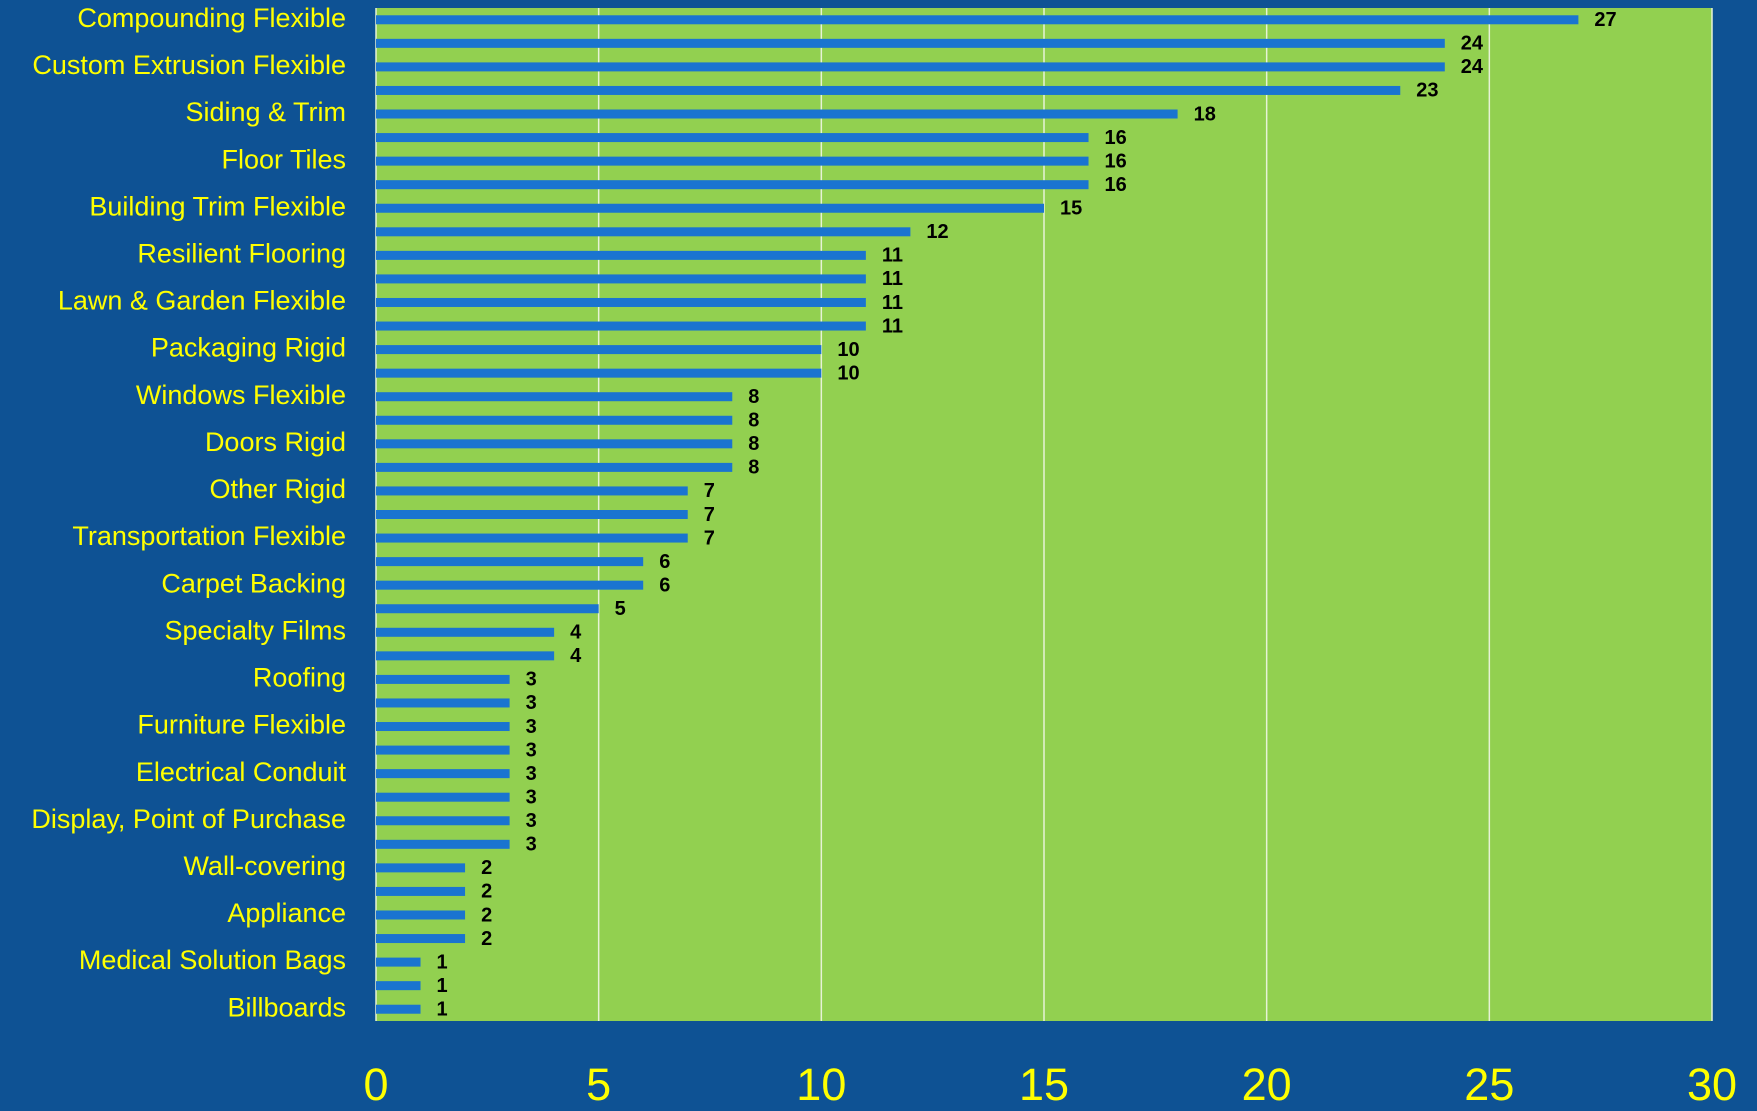  What do you see at coordinates (265, 112) in the screenshot?
I see `y-tick-label: Siding & Trim` at bounding box center [265, 112].